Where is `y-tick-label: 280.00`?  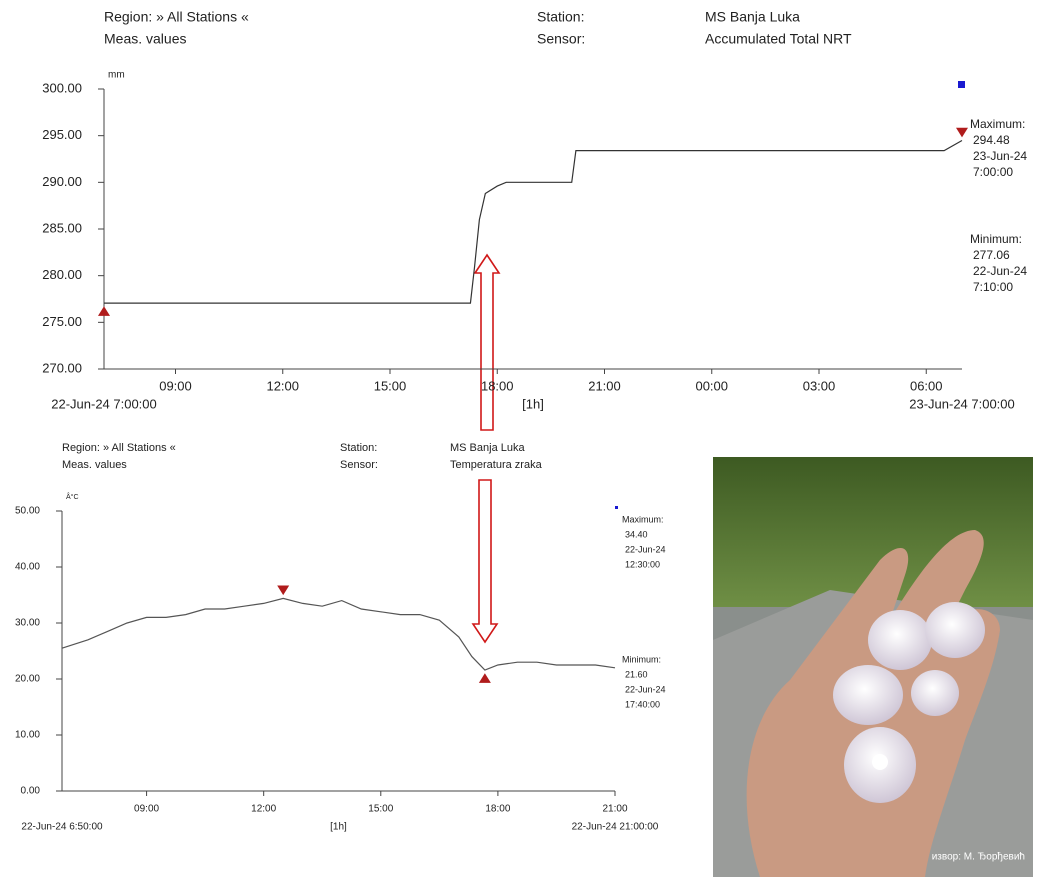 y-tick-label: 280.00 is located at coordinates (62, 274).